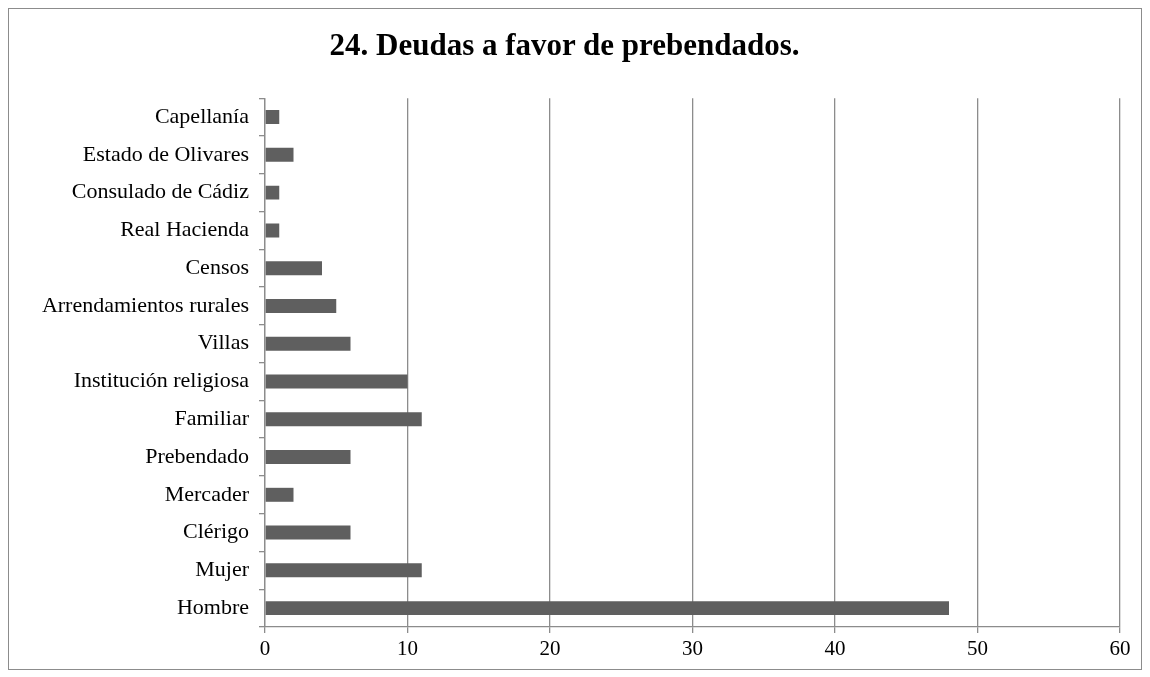  What do you see at coordinates (160, 191) in the screenshot?
I see `y-tick-label: Consulado de Cádiz` at bounding box center [160, 191].